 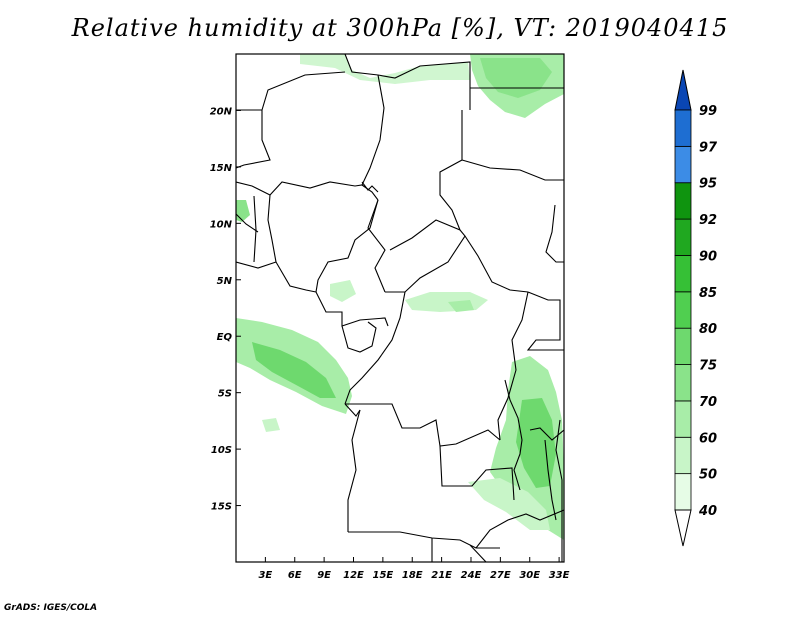 I want to click on humidity-area-west-coast, so click(x=243, y=211).